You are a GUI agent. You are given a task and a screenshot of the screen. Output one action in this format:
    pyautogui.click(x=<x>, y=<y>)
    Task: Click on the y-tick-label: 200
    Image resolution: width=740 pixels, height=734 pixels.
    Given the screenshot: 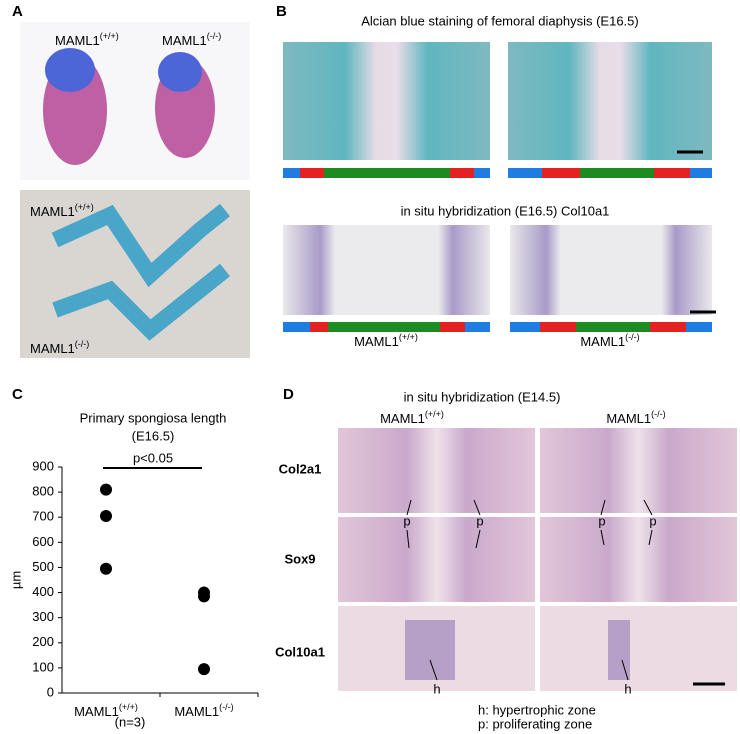 What is the action you would take?
    pyautogui.click(x=43, y=641)
    